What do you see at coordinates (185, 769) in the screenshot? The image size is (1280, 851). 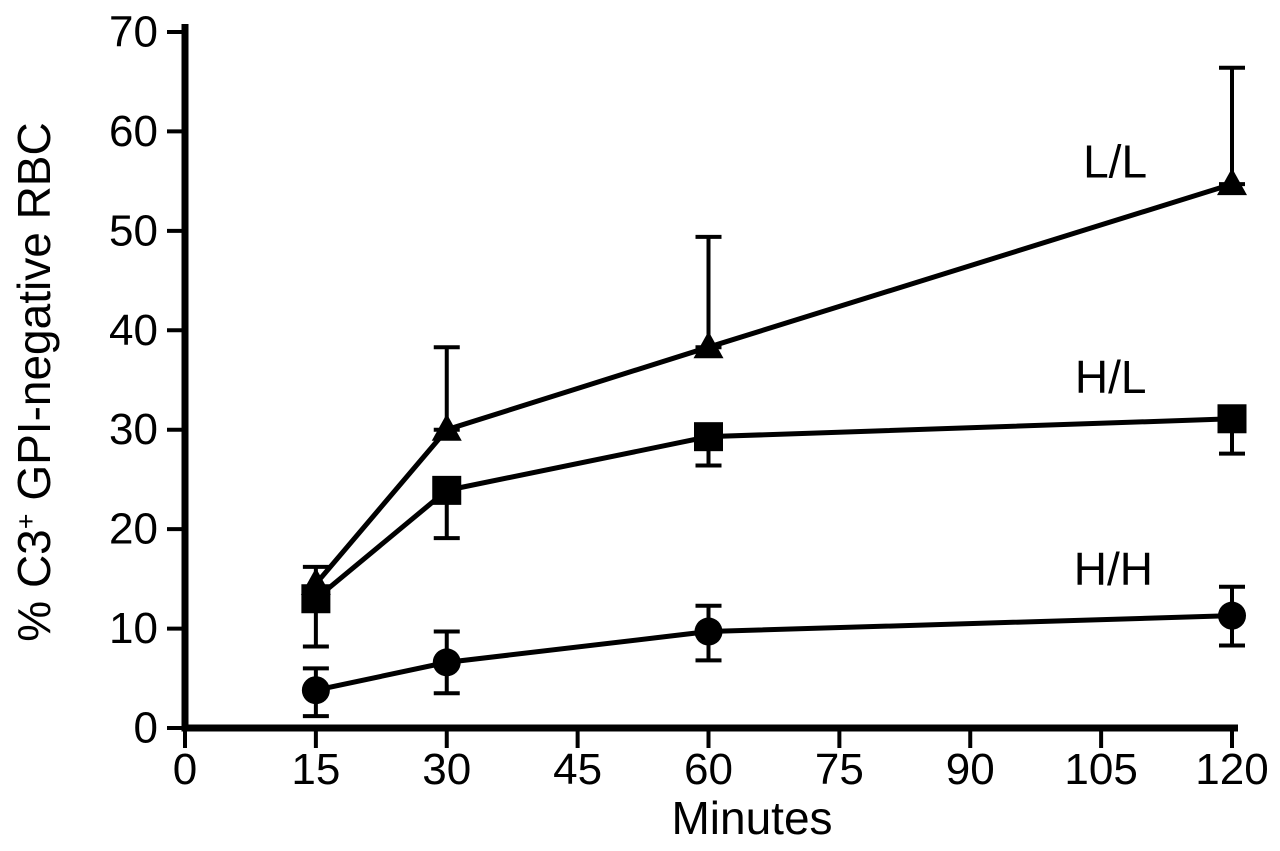 I see `x-tick-label: 0` at bounding box center [185, 769].